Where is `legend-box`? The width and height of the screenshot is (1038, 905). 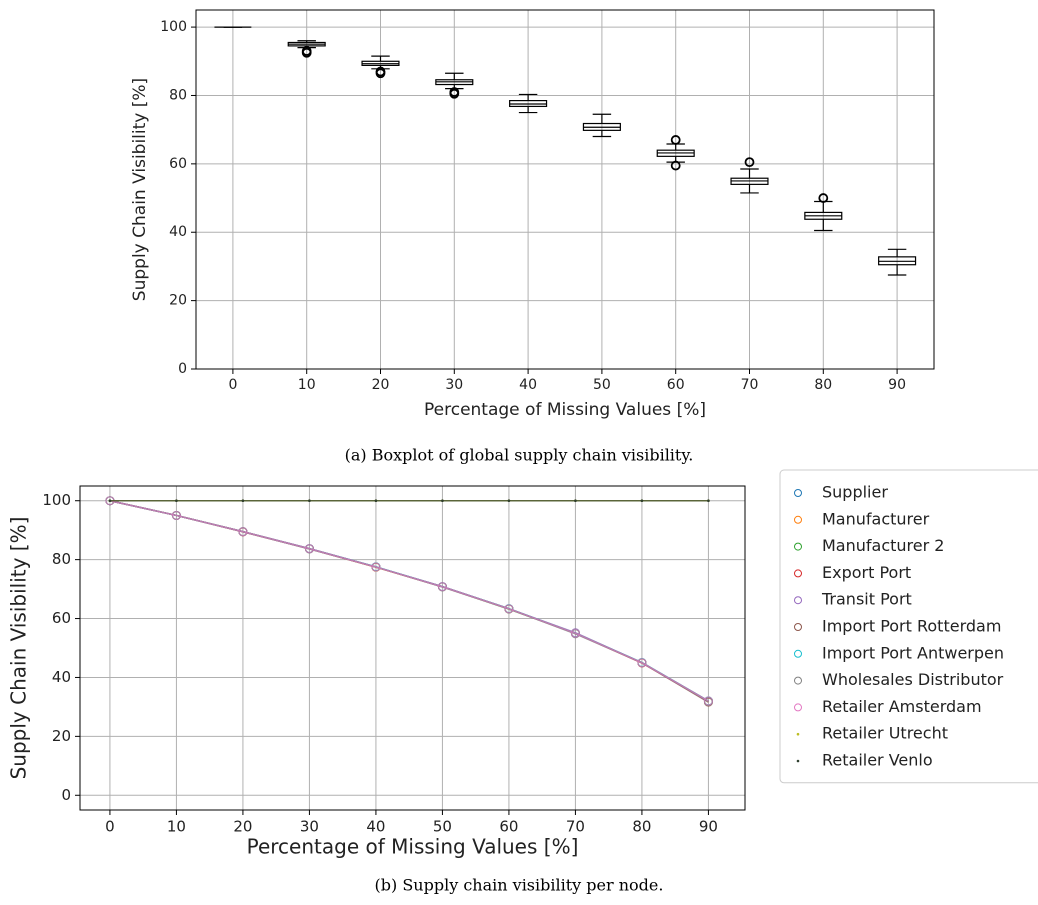
legend-box is located at coordinates (908, 626).